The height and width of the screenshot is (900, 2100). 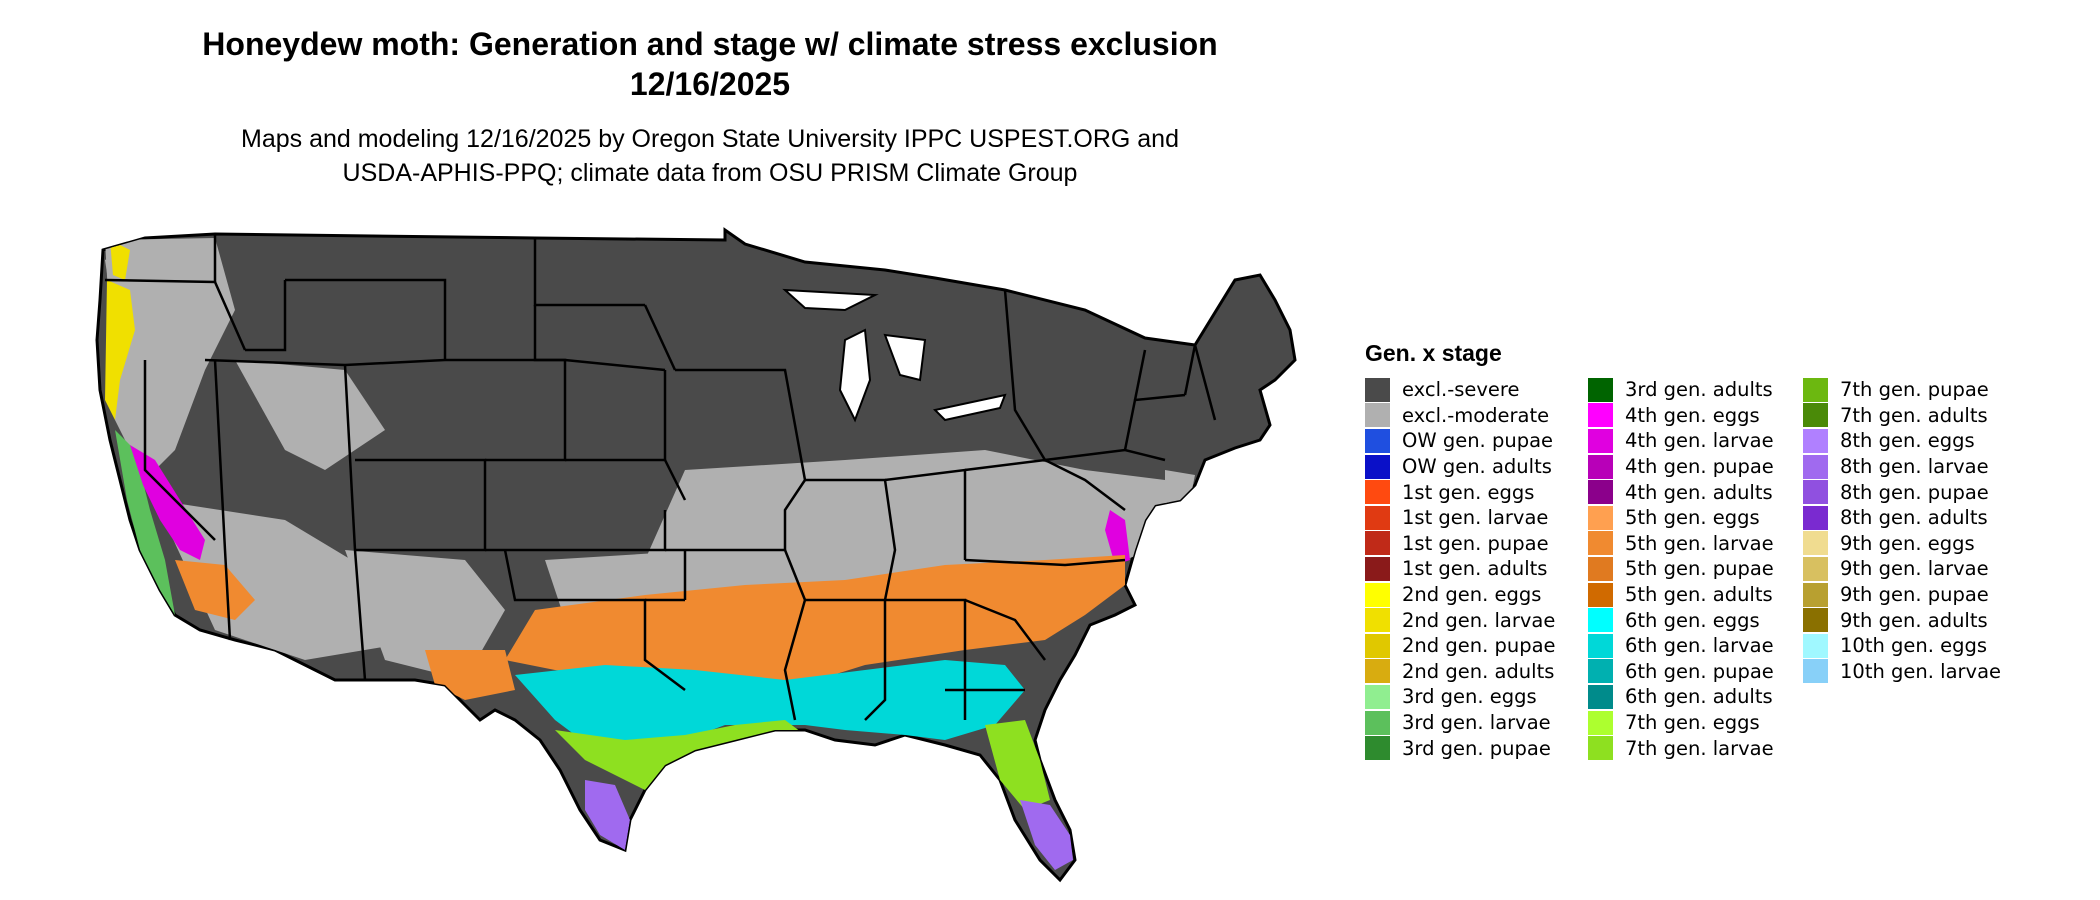 What do you see at coordinates (1914, 620) in the screenshot?
I see `legend-label: 9th gen. adults` at bounding box center [1914, 620].